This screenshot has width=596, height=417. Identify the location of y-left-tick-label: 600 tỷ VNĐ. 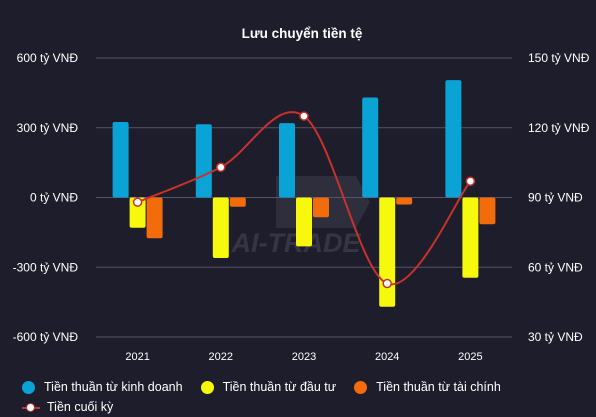
(48, 58).